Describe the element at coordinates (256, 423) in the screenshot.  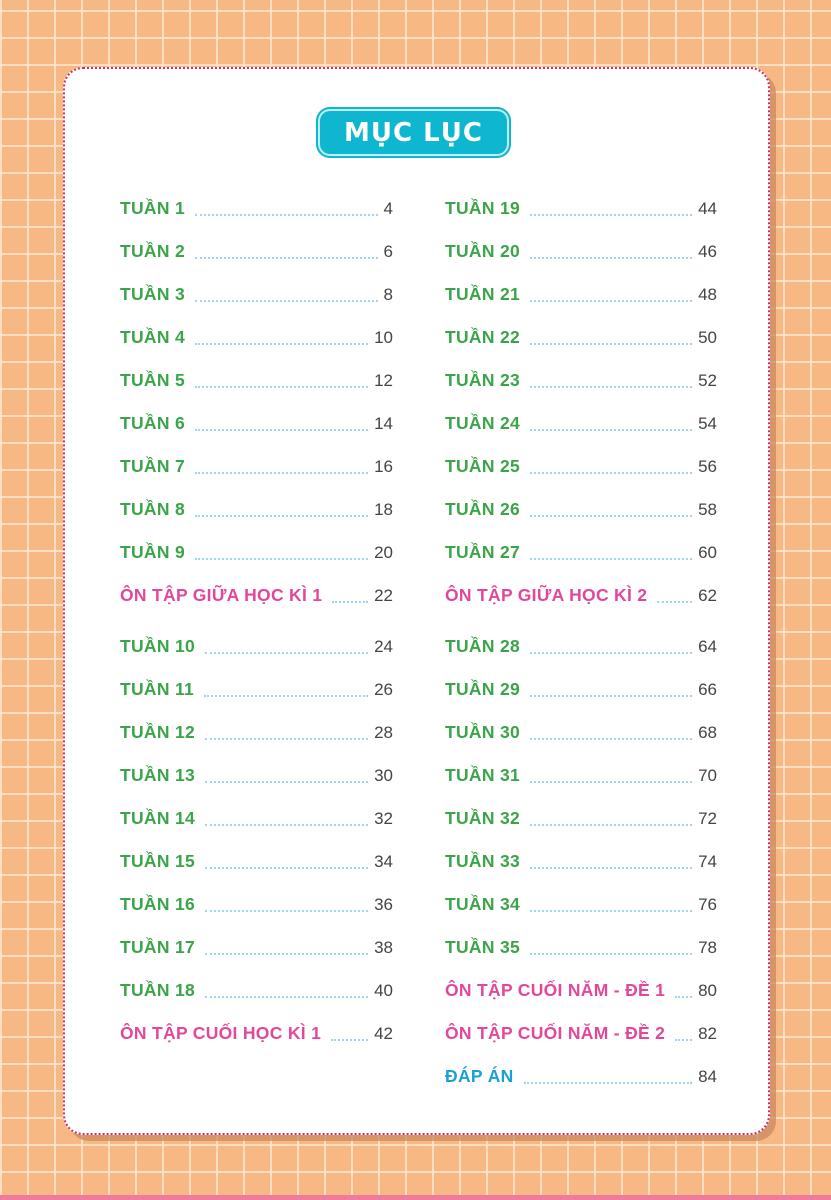
I see `toc-entry: TUẦN 6 14` at that location.